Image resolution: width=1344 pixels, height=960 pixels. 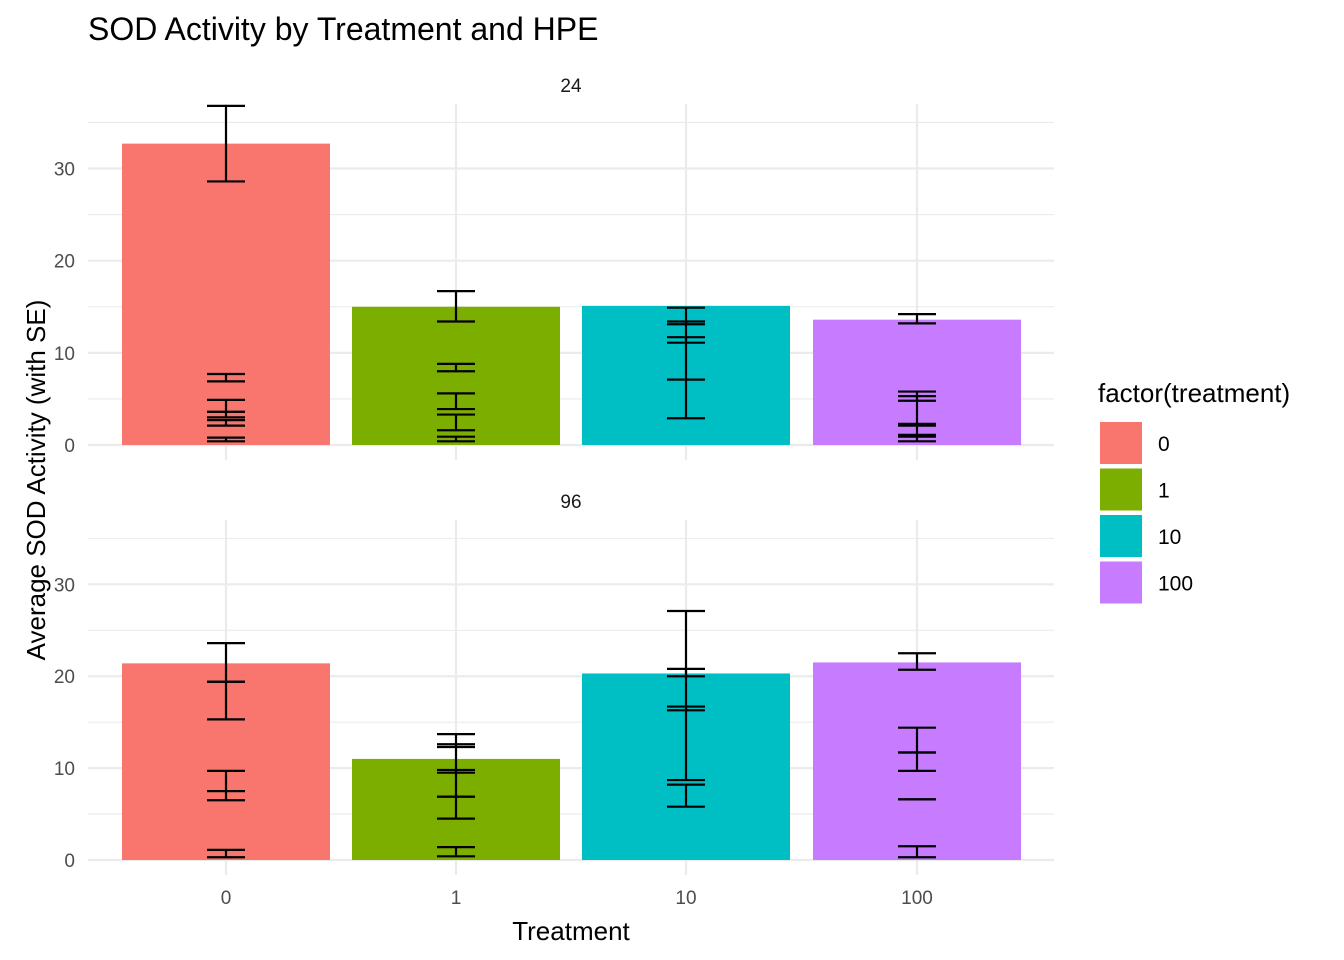 What do you see at coordinates (571, 931) in the screenshot?
I see `x-axis-title: Treatment` at bounding box center [571, 931].